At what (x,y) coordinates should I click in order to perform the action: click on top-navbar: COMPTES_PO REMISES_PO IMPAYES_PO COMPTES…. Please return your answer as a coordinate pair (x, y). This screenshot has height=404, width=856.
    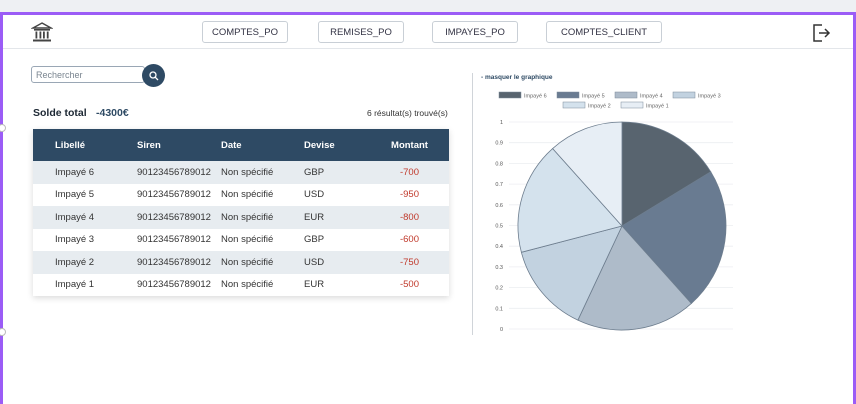
    Looking at the image, I should click on (428, 32).